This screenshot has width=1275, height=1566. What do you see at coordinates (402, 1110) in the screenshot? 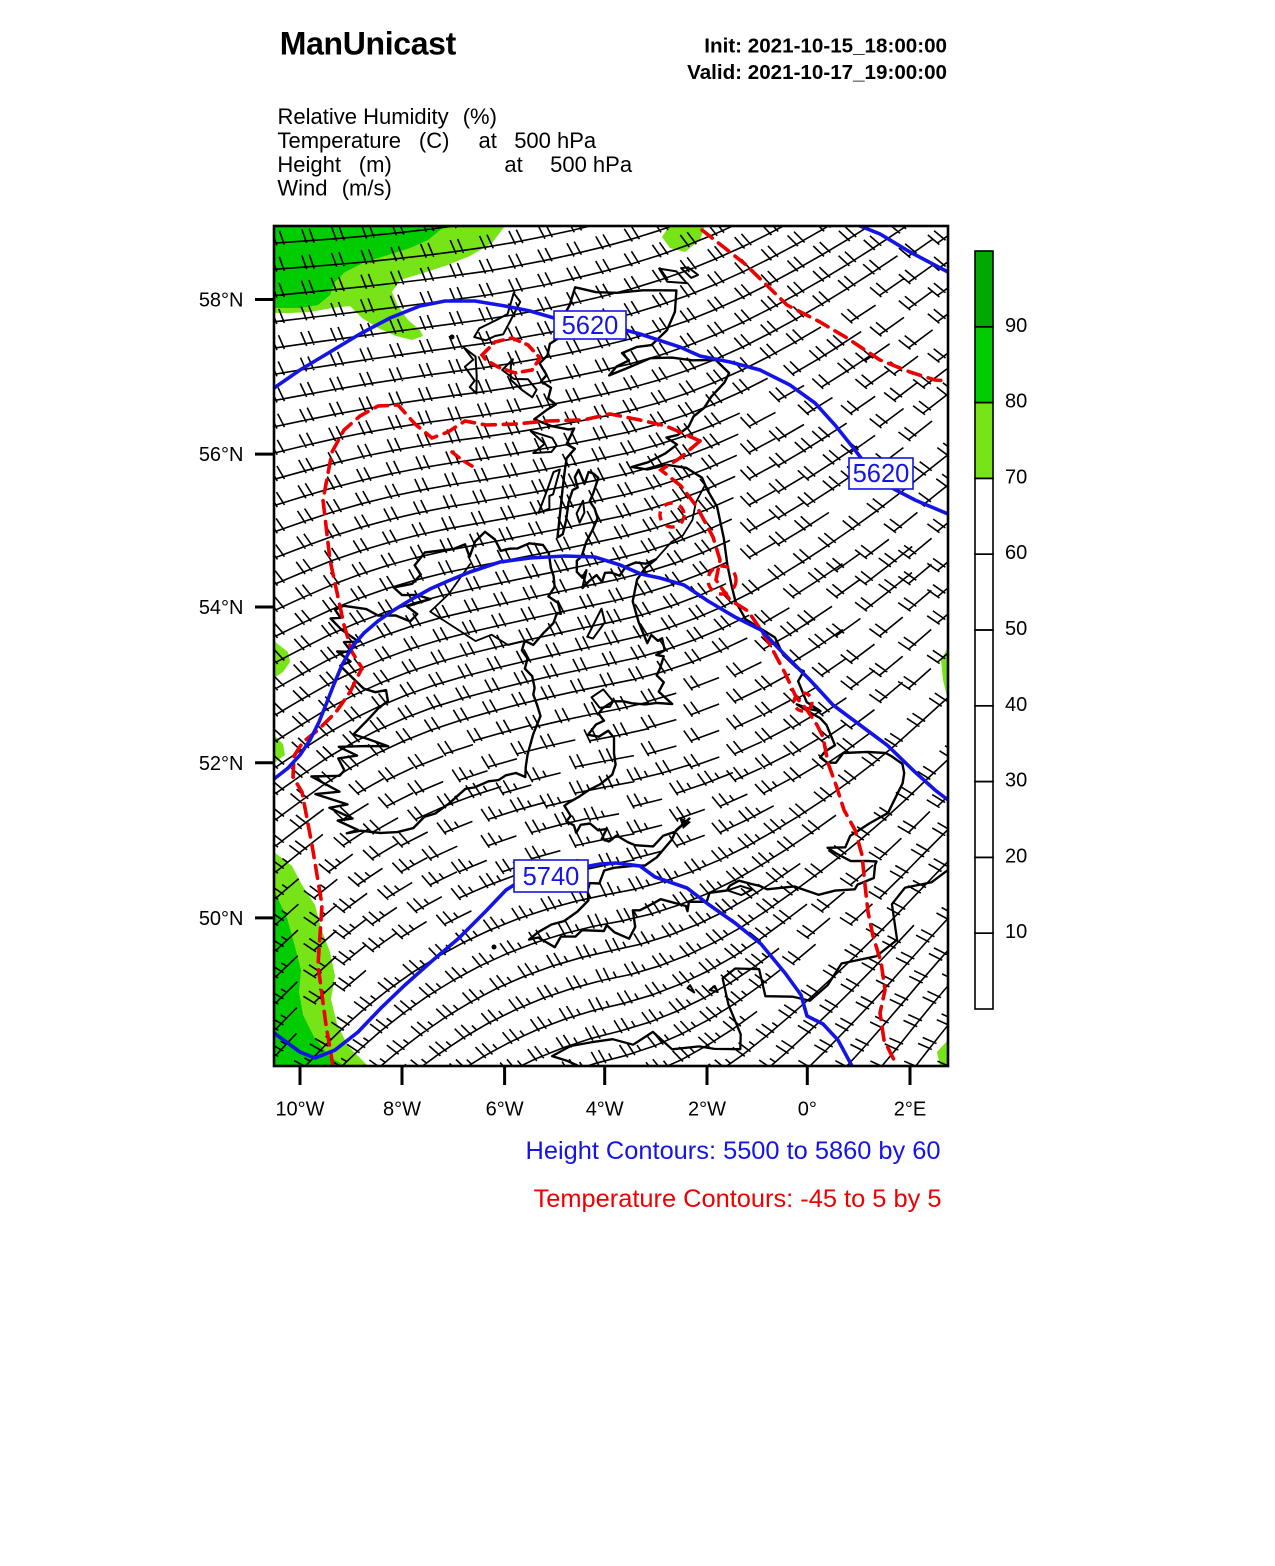
I see `svg-text: 8°W` at bounding box center [402, 1110].